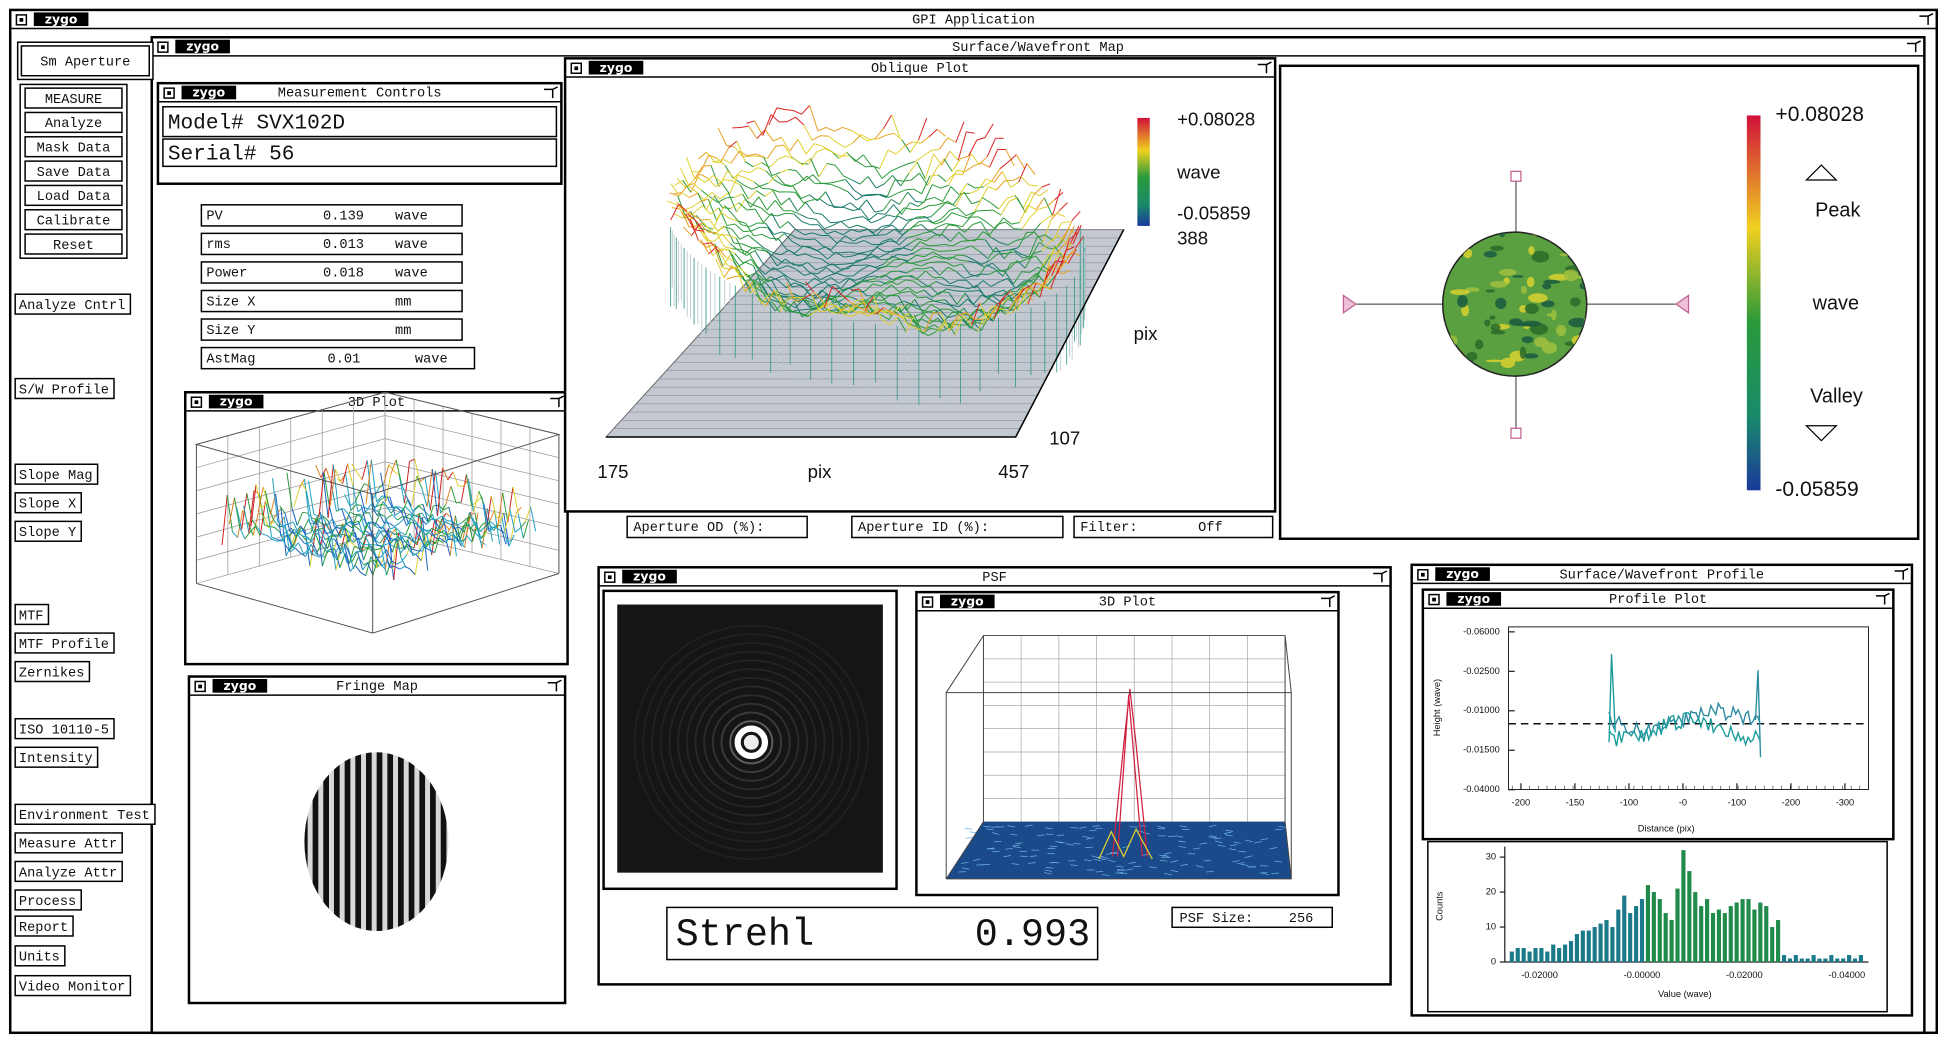 The image size is (1947, 1039). I want to click on mode-button, so click(85, 61).